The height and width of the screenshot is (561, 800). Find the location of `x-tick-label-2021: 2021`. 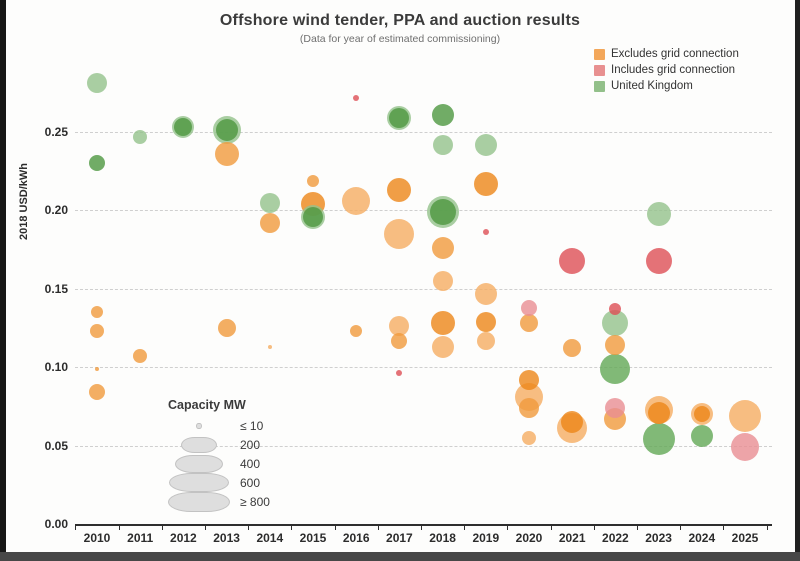

x-tick-label-2021: 2021 is located at coordinates (572, 538).